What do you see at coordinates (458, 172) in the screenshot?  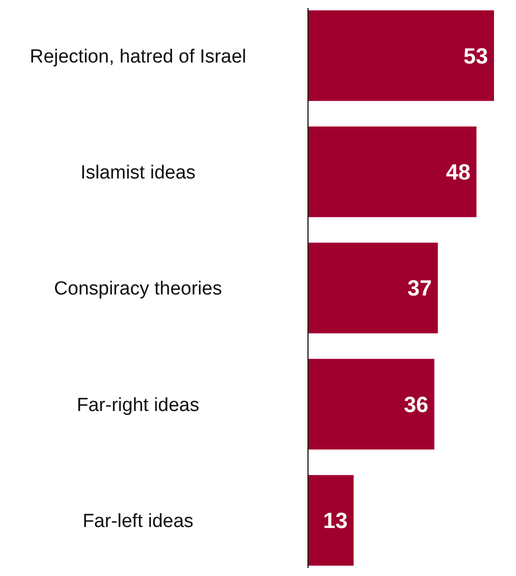 I see `data-label: 48` at bounding box center [458, 172].